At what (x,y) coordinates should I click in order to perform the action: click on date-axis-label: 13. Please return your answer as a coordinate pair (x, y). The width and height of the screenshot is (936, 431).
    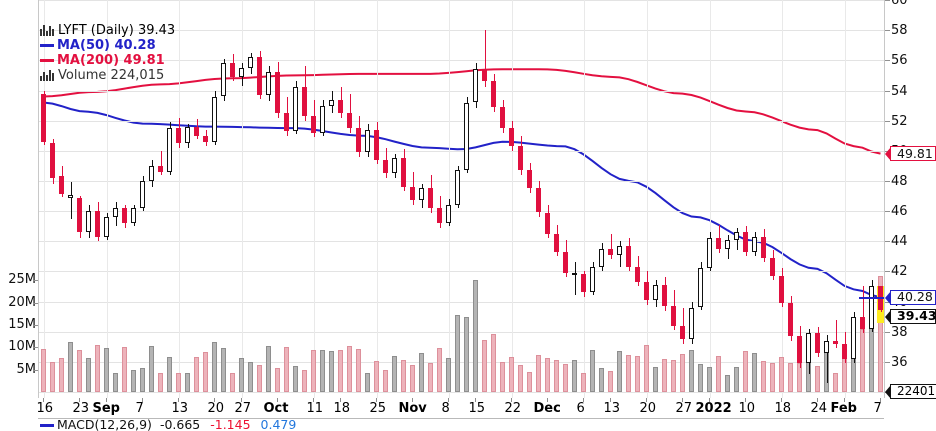
    Looking at the image, I should click on (180, 408).